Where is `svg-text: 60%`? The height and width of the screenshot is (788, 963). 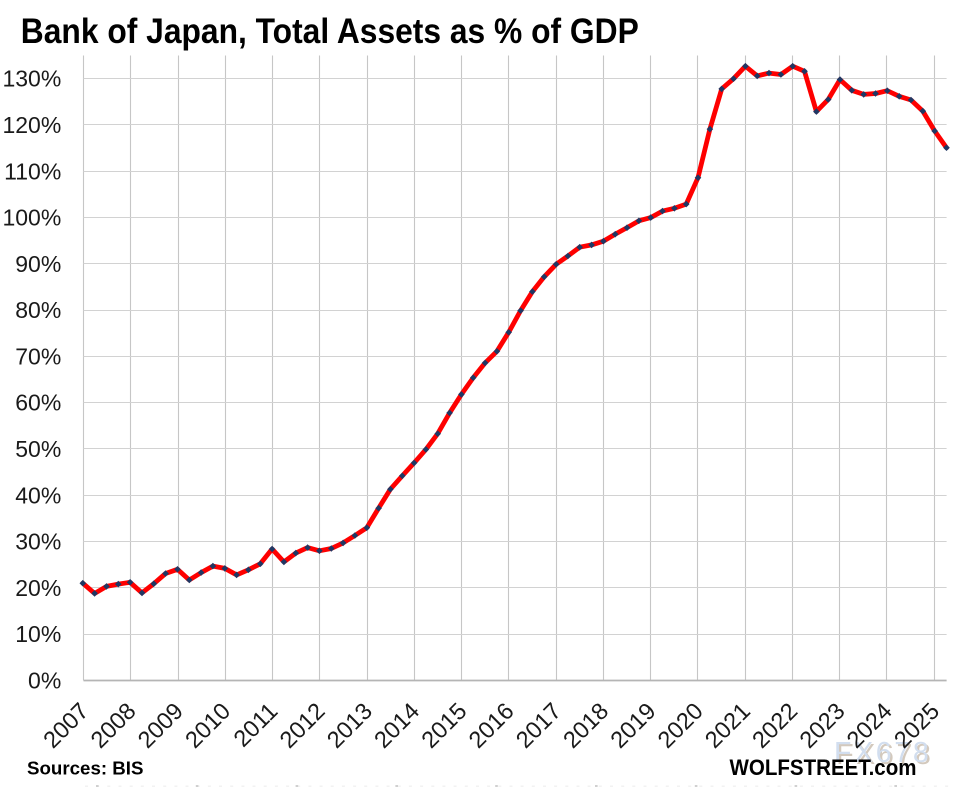
svg-text: 60% is located at coordinates (38, 403).